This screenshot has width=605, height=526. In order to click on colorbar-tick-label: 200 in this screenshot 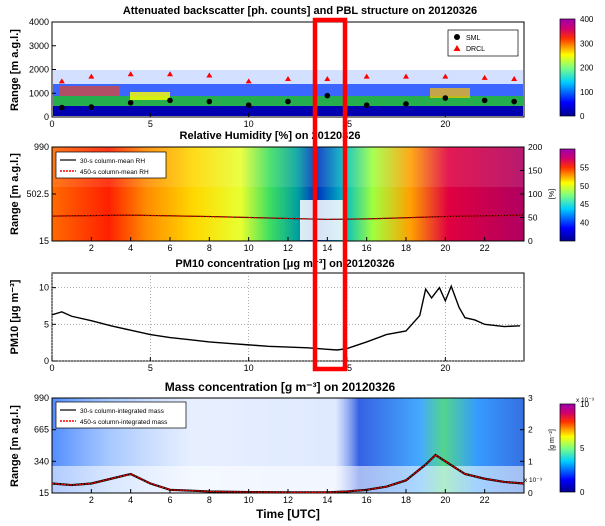, I will do `click(587, 68)`.